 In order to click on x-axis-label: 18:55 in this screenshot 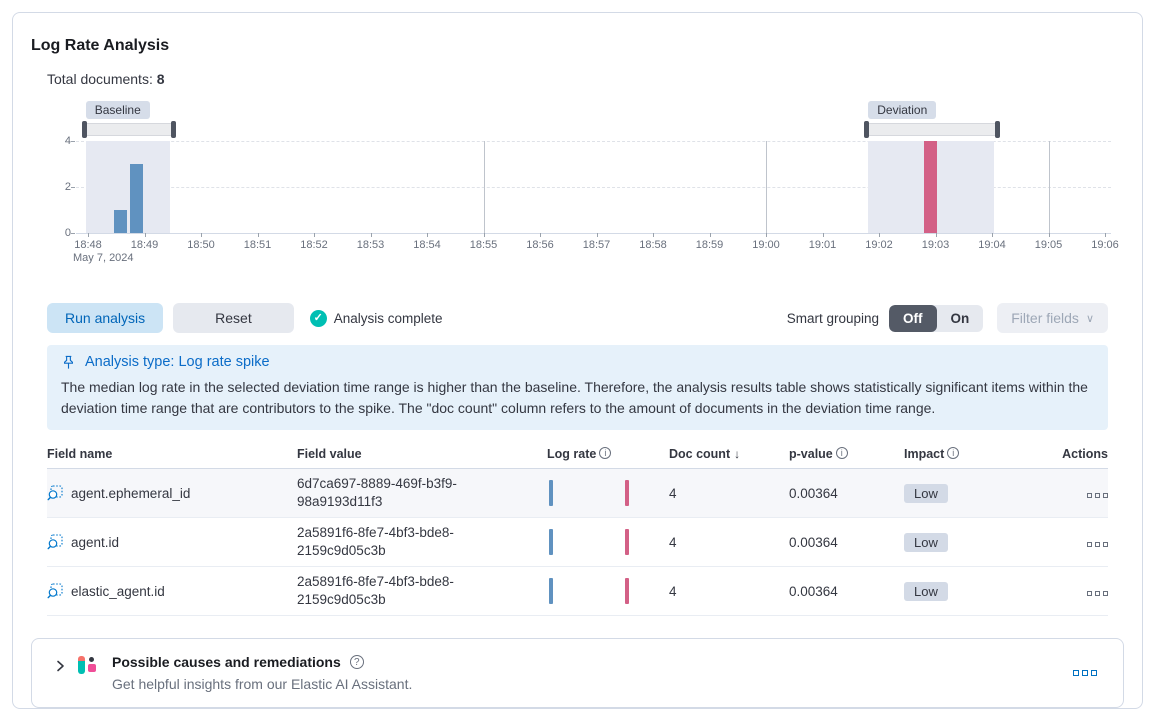, I will do `click(483, 245)`.